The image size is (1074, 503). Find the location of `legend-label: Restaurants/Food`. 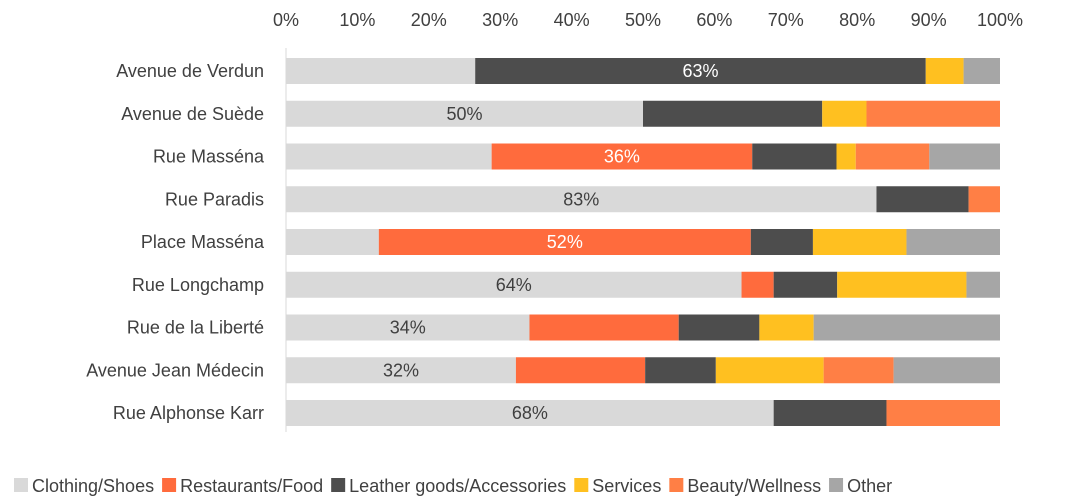

legend-label: Restaurants/Food is located at coordinates (251, 486).